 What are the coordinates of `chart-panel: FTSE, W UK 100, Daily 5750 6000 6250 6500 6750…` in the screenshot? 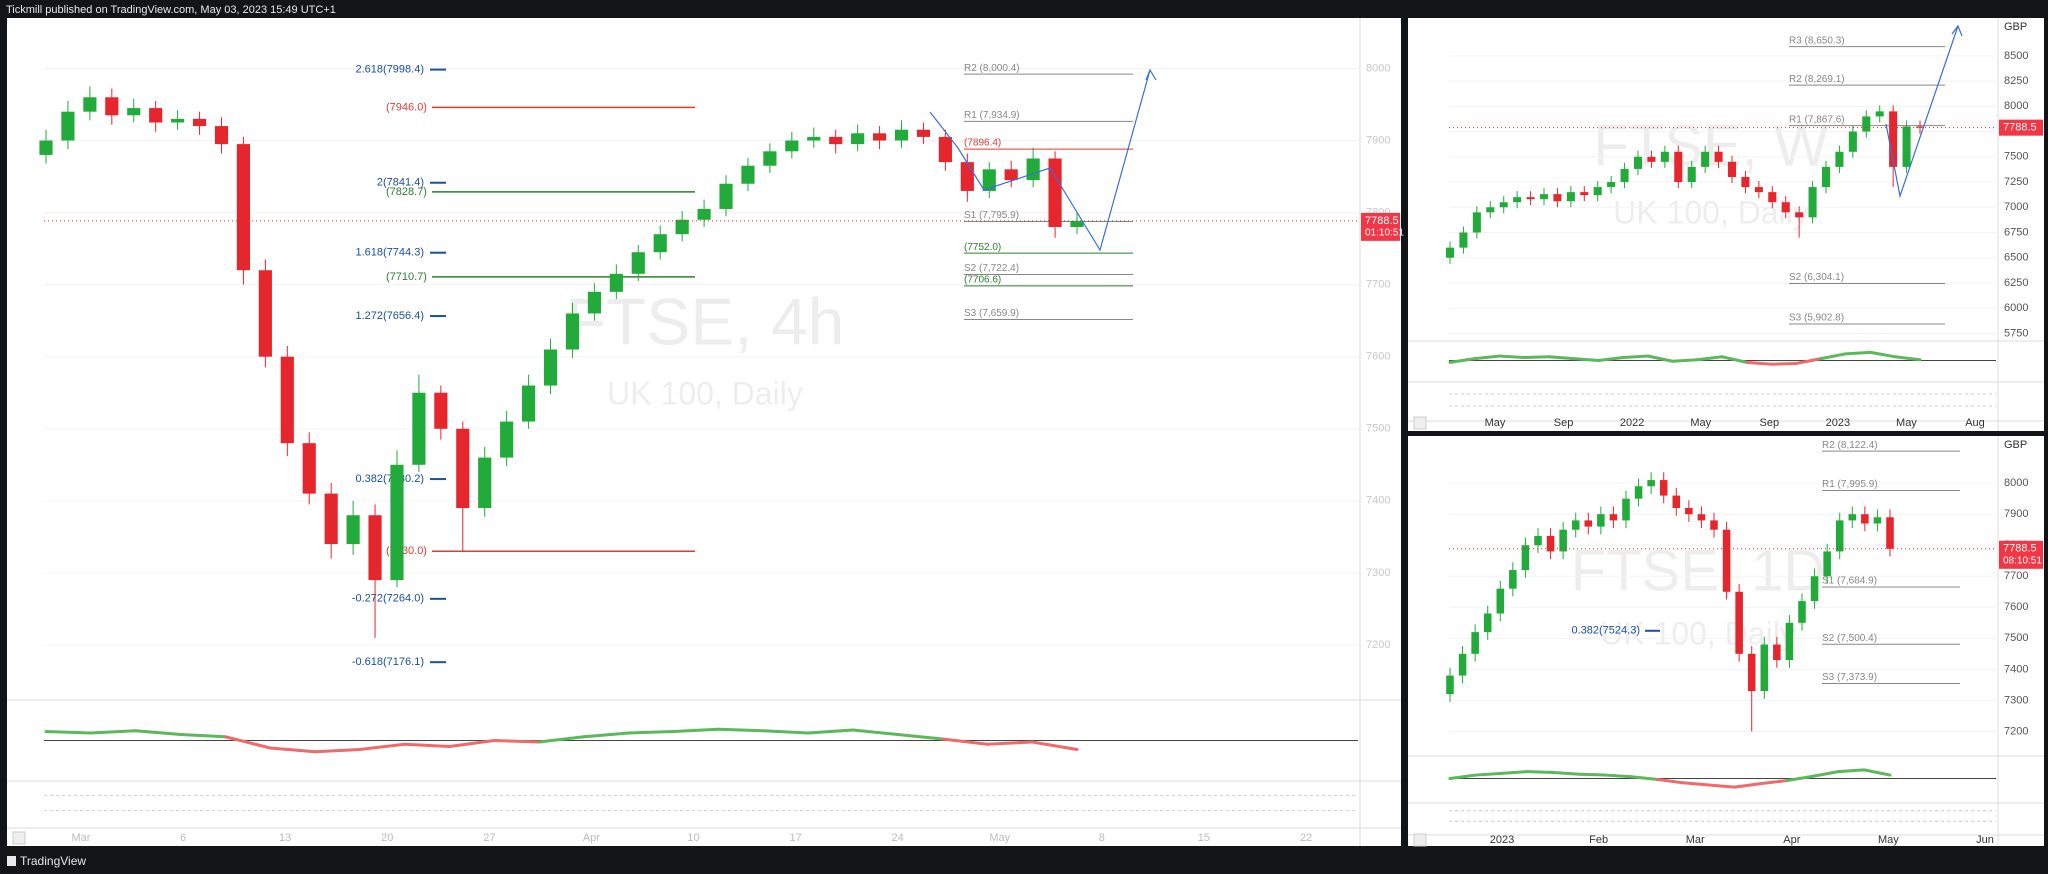 It's located at (1726, 224).